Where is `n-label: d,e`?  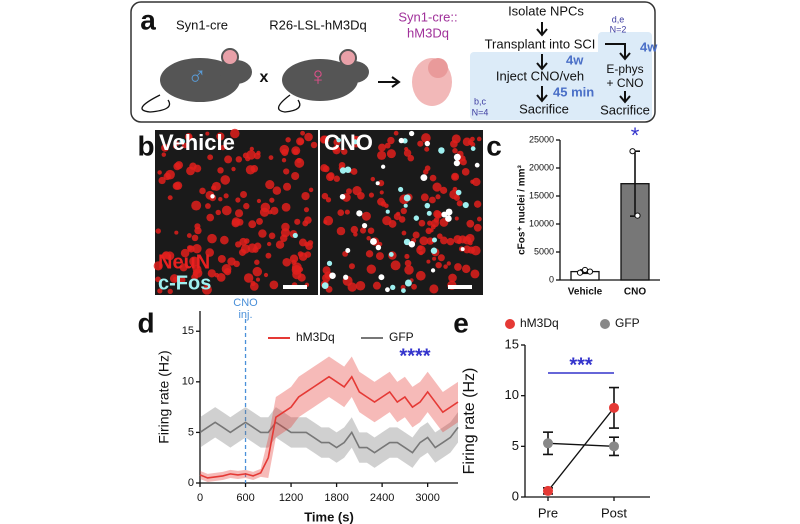 n-label: d,e is located at coordinates (618, 19).